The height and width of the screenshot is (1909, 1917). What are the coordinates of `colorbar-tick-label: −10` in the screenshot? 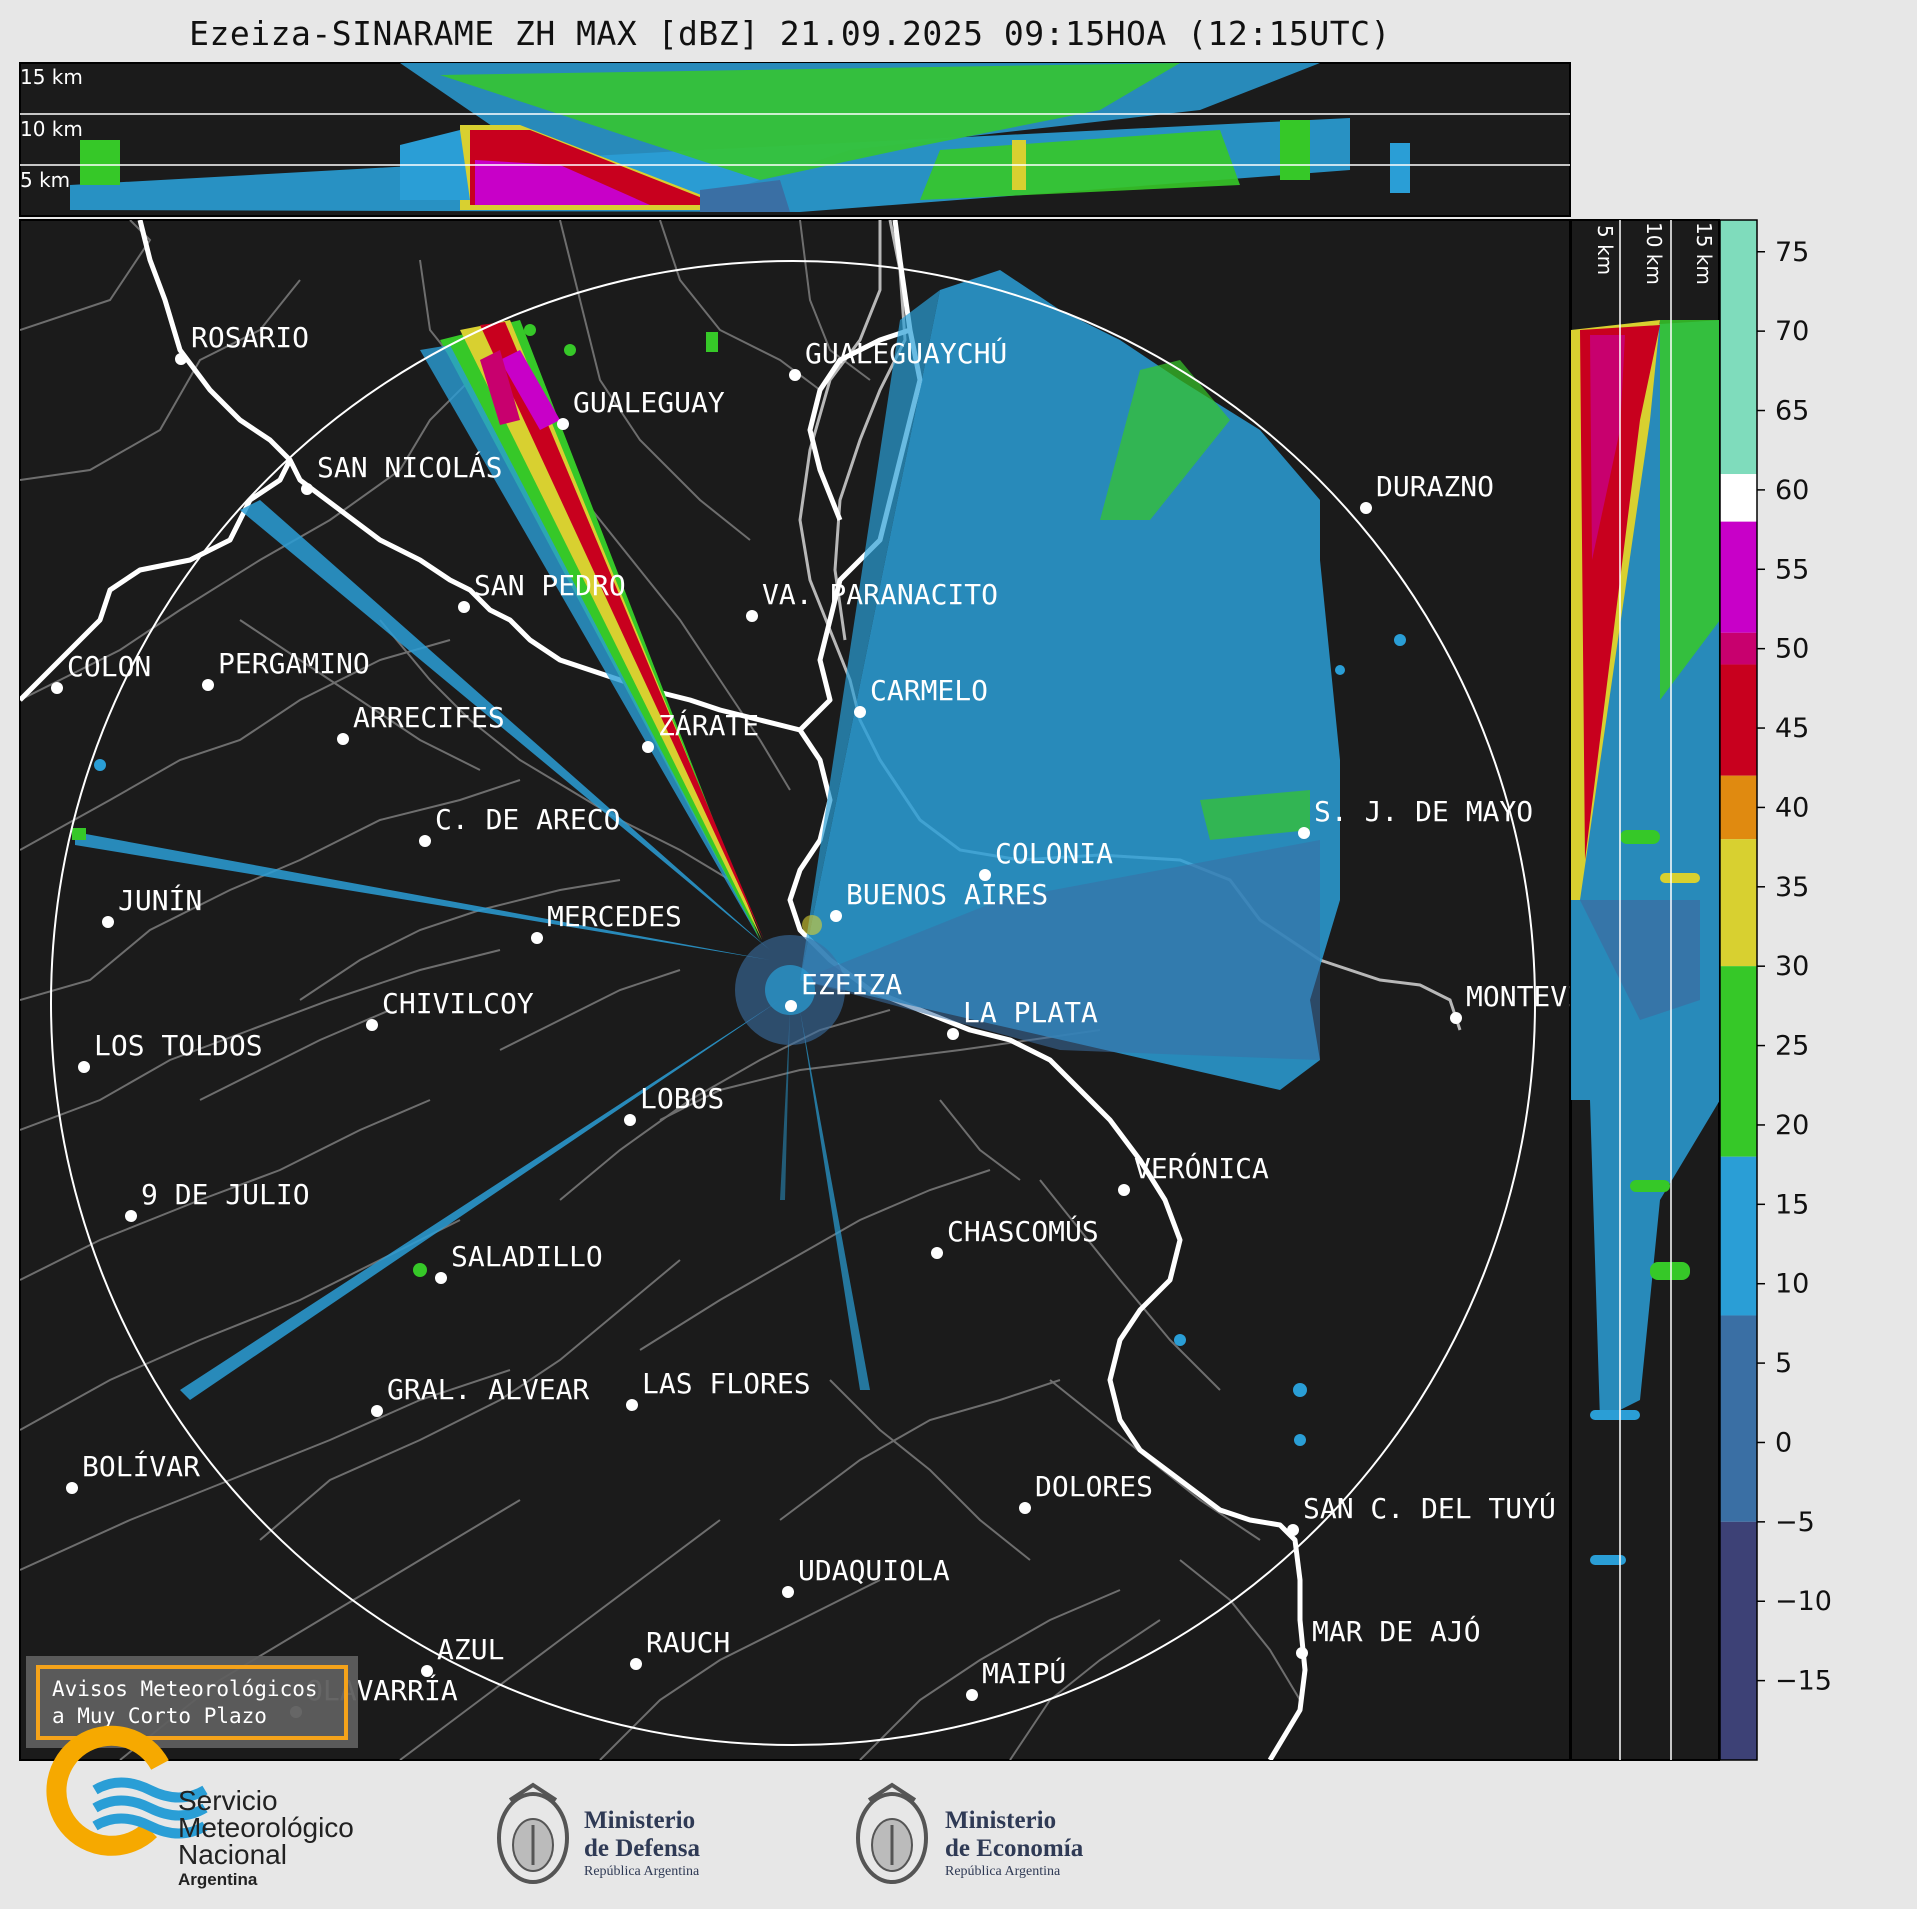 It's located at (1803, 1601).